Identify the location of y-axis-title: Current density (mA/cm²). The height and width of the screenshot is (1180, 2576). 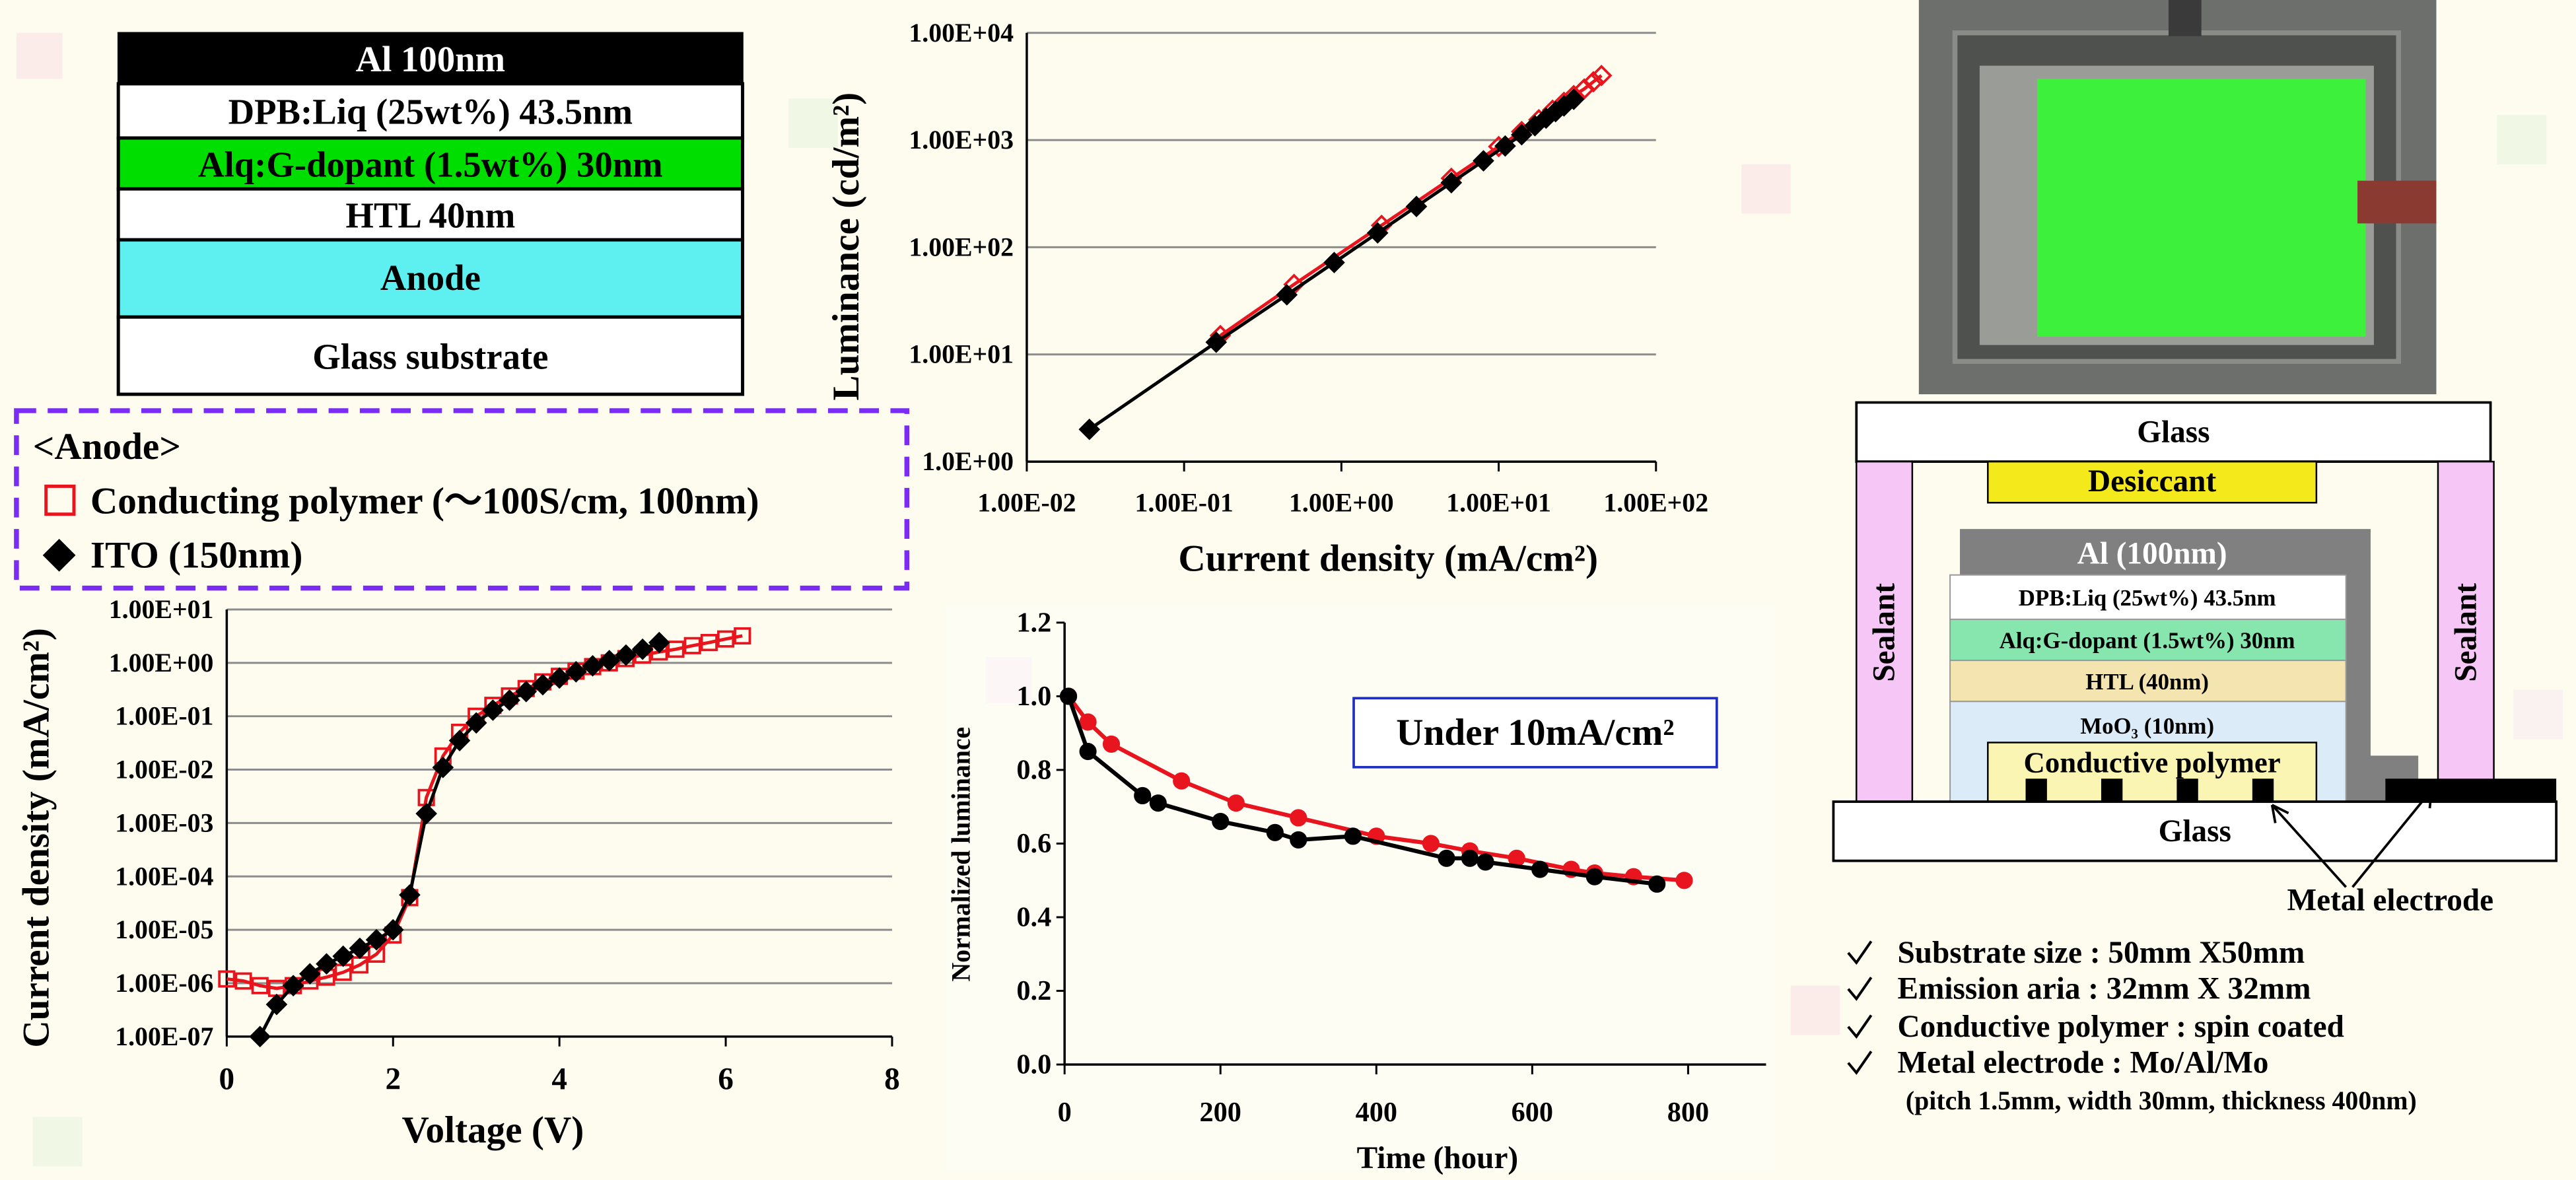
(36, 838).